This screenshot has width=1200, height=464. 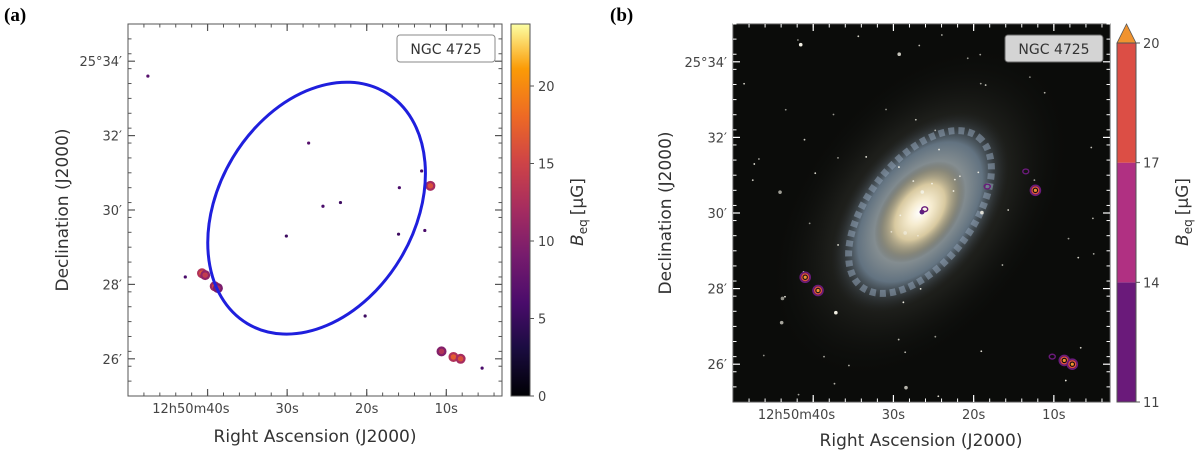 What do you see at coordinates (542, 397) in the screenshot?
I see `colorbar-a-tick-label: 0` at bounding box center [542, 397].